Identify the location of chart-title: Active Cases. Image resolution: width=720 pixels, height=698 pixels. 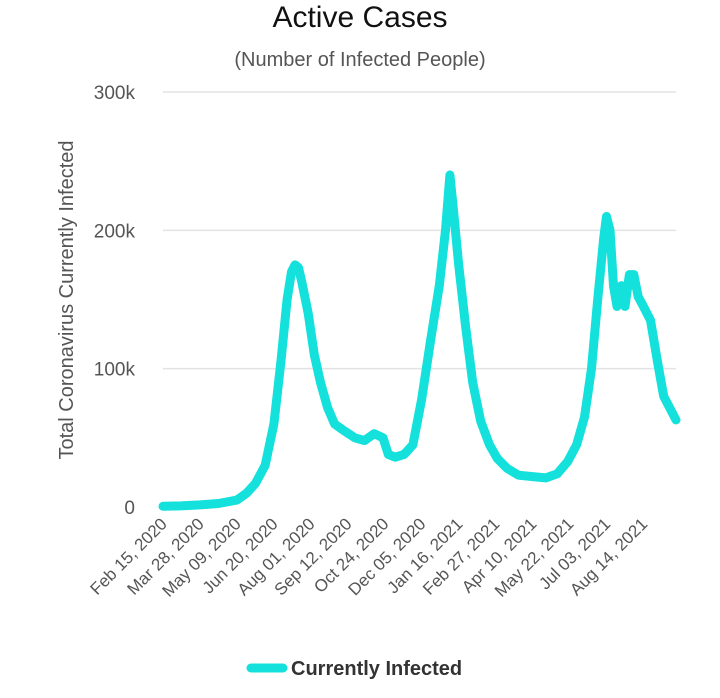
(359, 17).